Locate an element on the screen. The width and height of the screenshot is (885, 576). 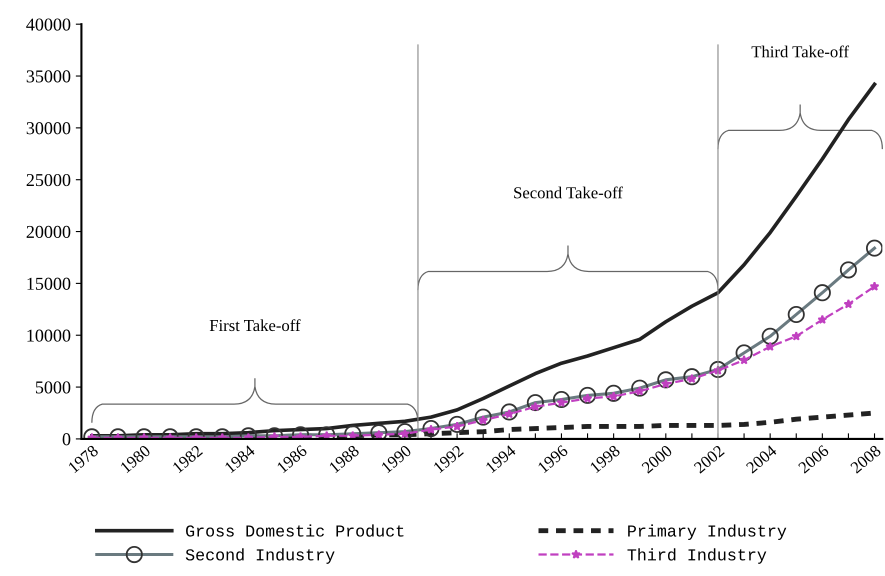
x-tick-label: 2008 is located at coordinates (866, 459).